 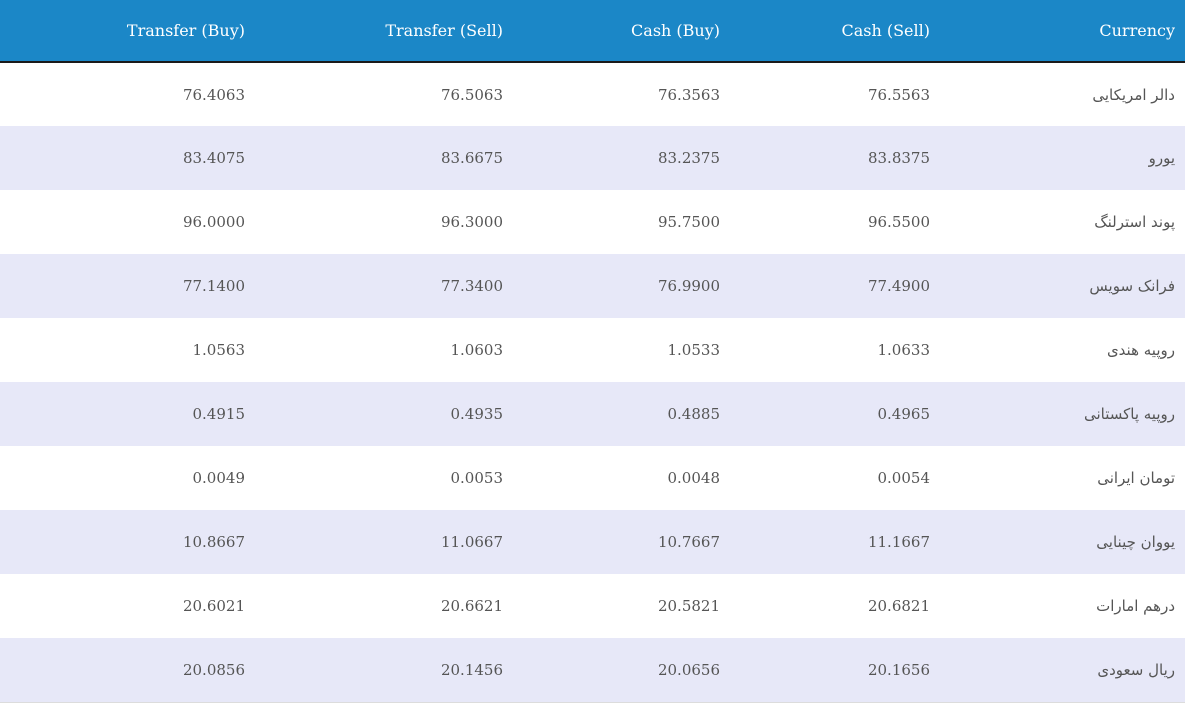 What do you see at coordinates (904, 414) in the screenshot?
I see `cash-sell-cell: 0.4965` at bounding box center [904, 414].